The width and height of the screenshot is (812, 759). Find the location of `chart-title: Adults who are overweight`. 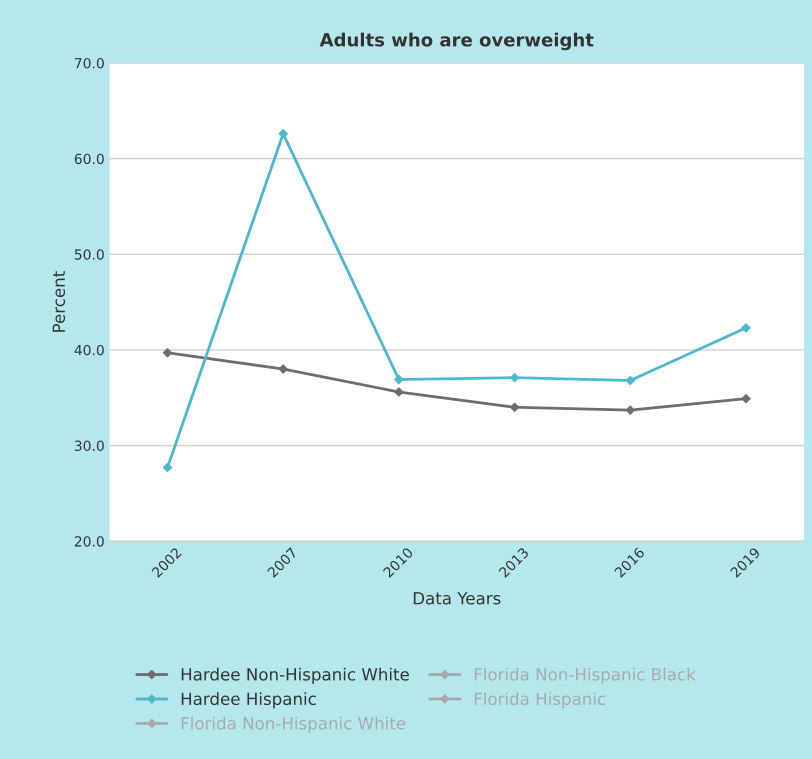

chart-title: Adults who are overweight is located at coordinates (457, 41).